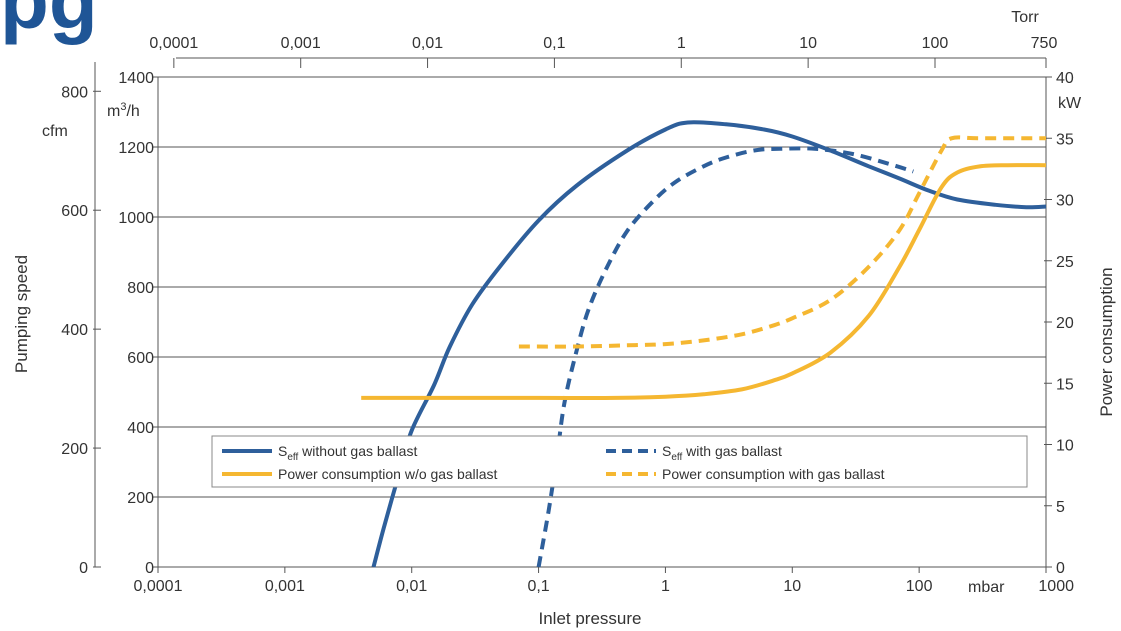  What do you see at coordinates (411, 586) in the screenshot?
I see `x-tick-label: 0,01` at bounding box center [411, 586].